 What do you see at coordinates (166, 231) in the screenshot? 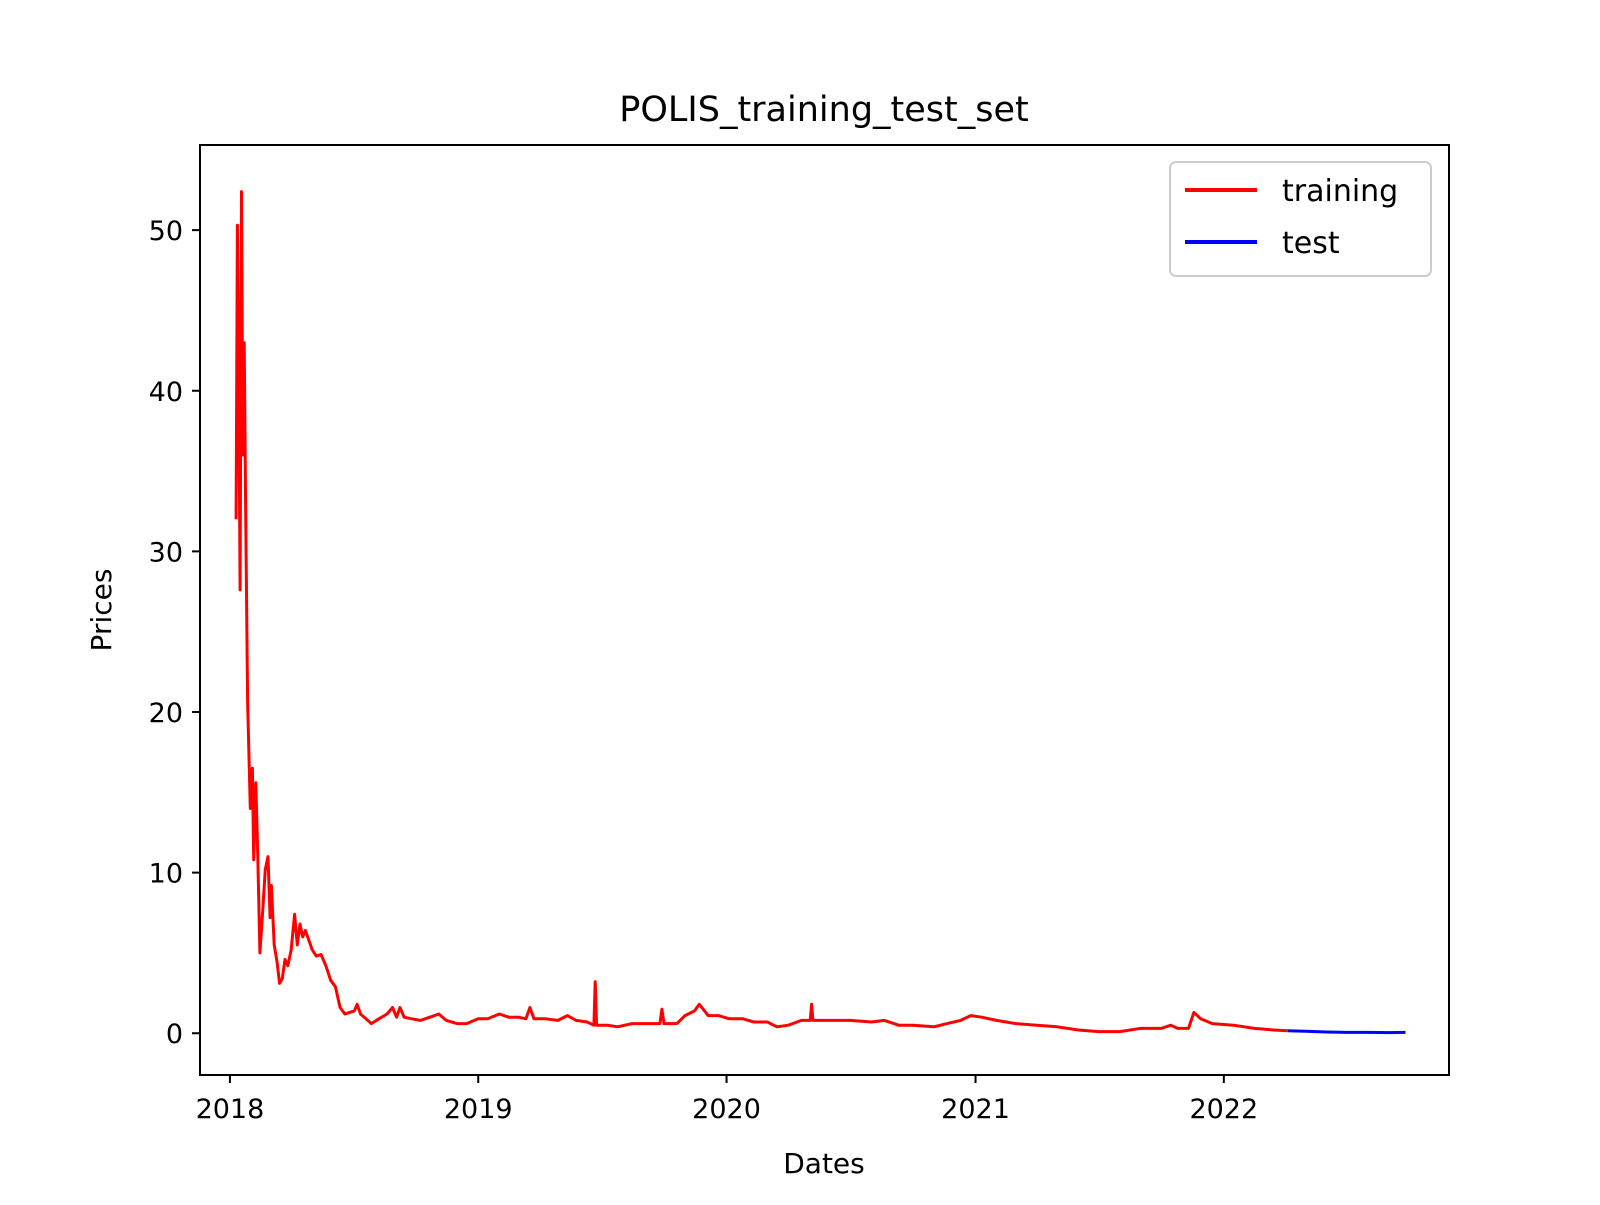
I see `y-tick-label-50: 50` at bounding box center [166, 231].